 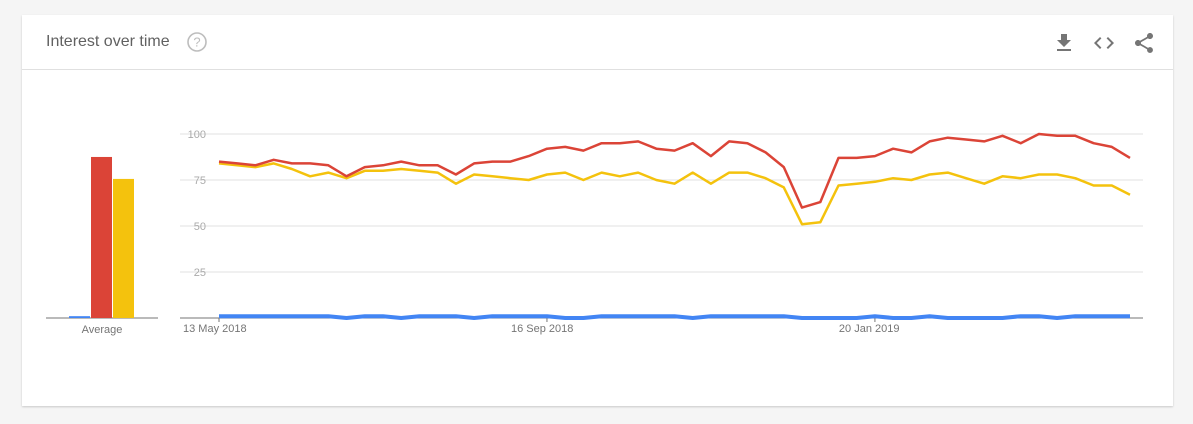 I want to click on y-tick-label-50: 50, so click(x=200, y=227).